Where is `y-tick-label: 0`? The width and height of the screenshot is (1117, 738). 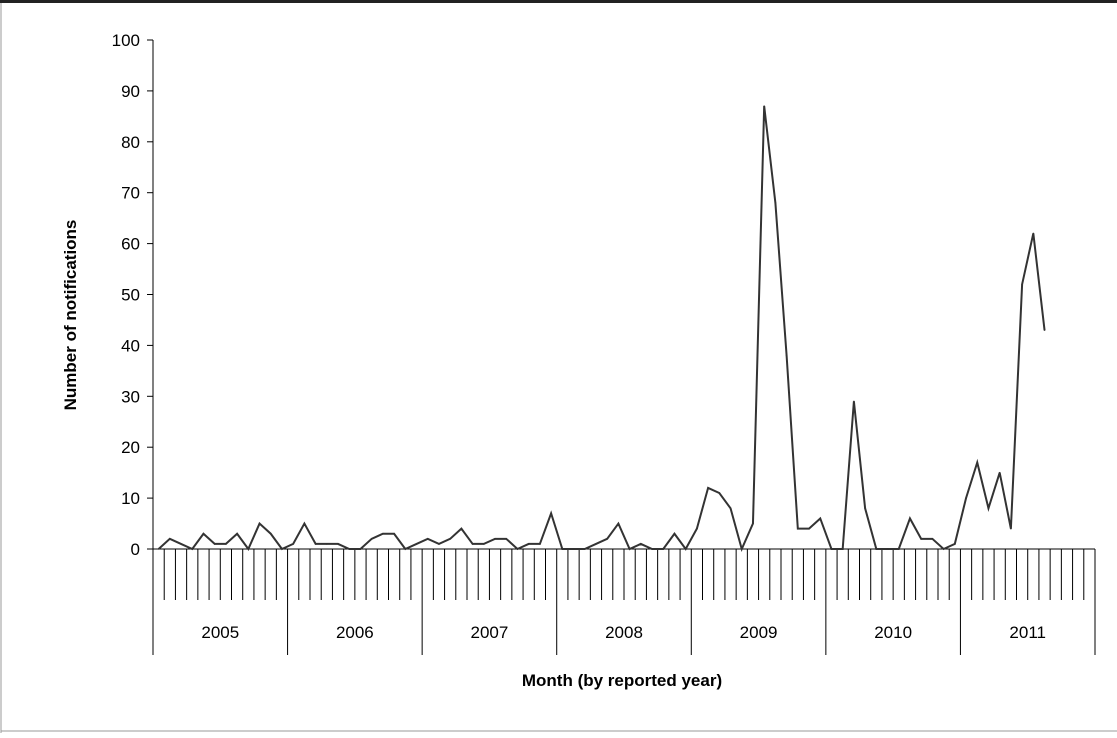 y-tick-label: 0 is located at coordinates (135, 549).